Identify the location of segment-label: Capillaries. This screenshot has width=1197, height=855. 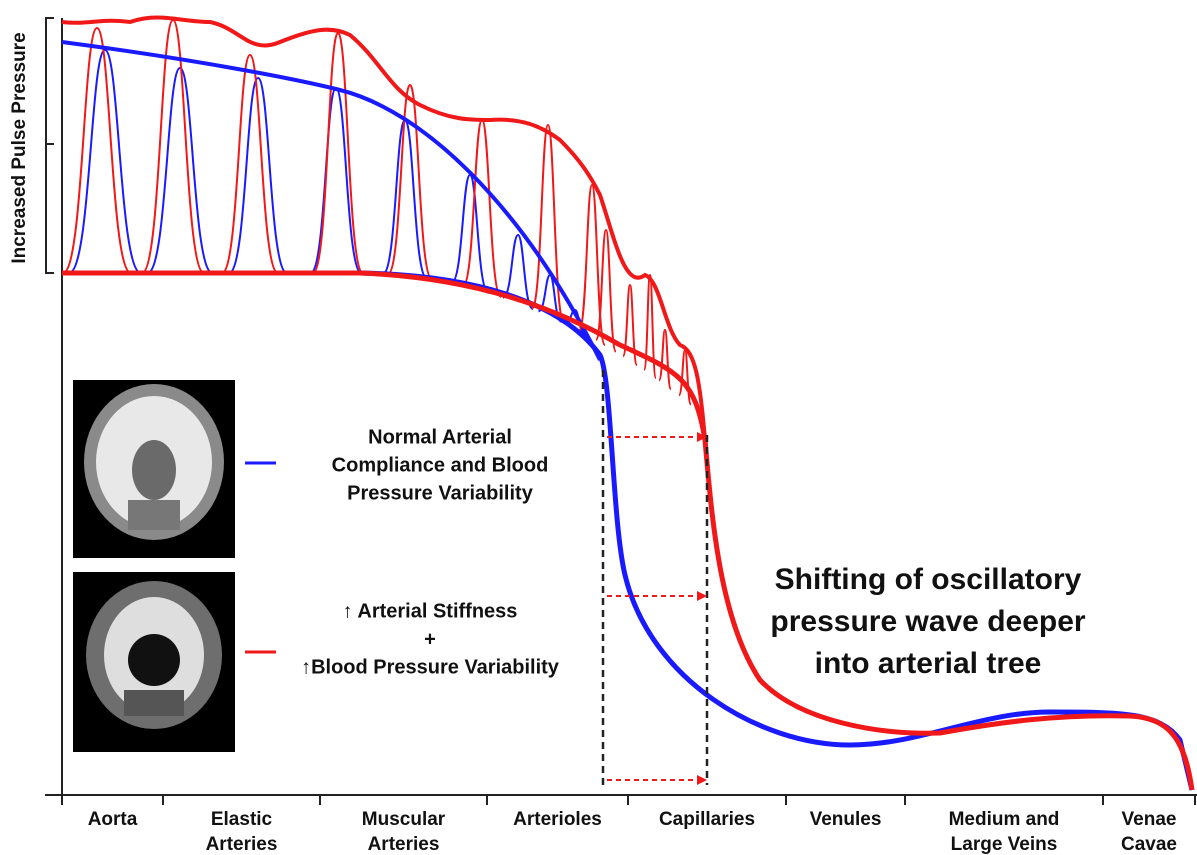
(707, 819).